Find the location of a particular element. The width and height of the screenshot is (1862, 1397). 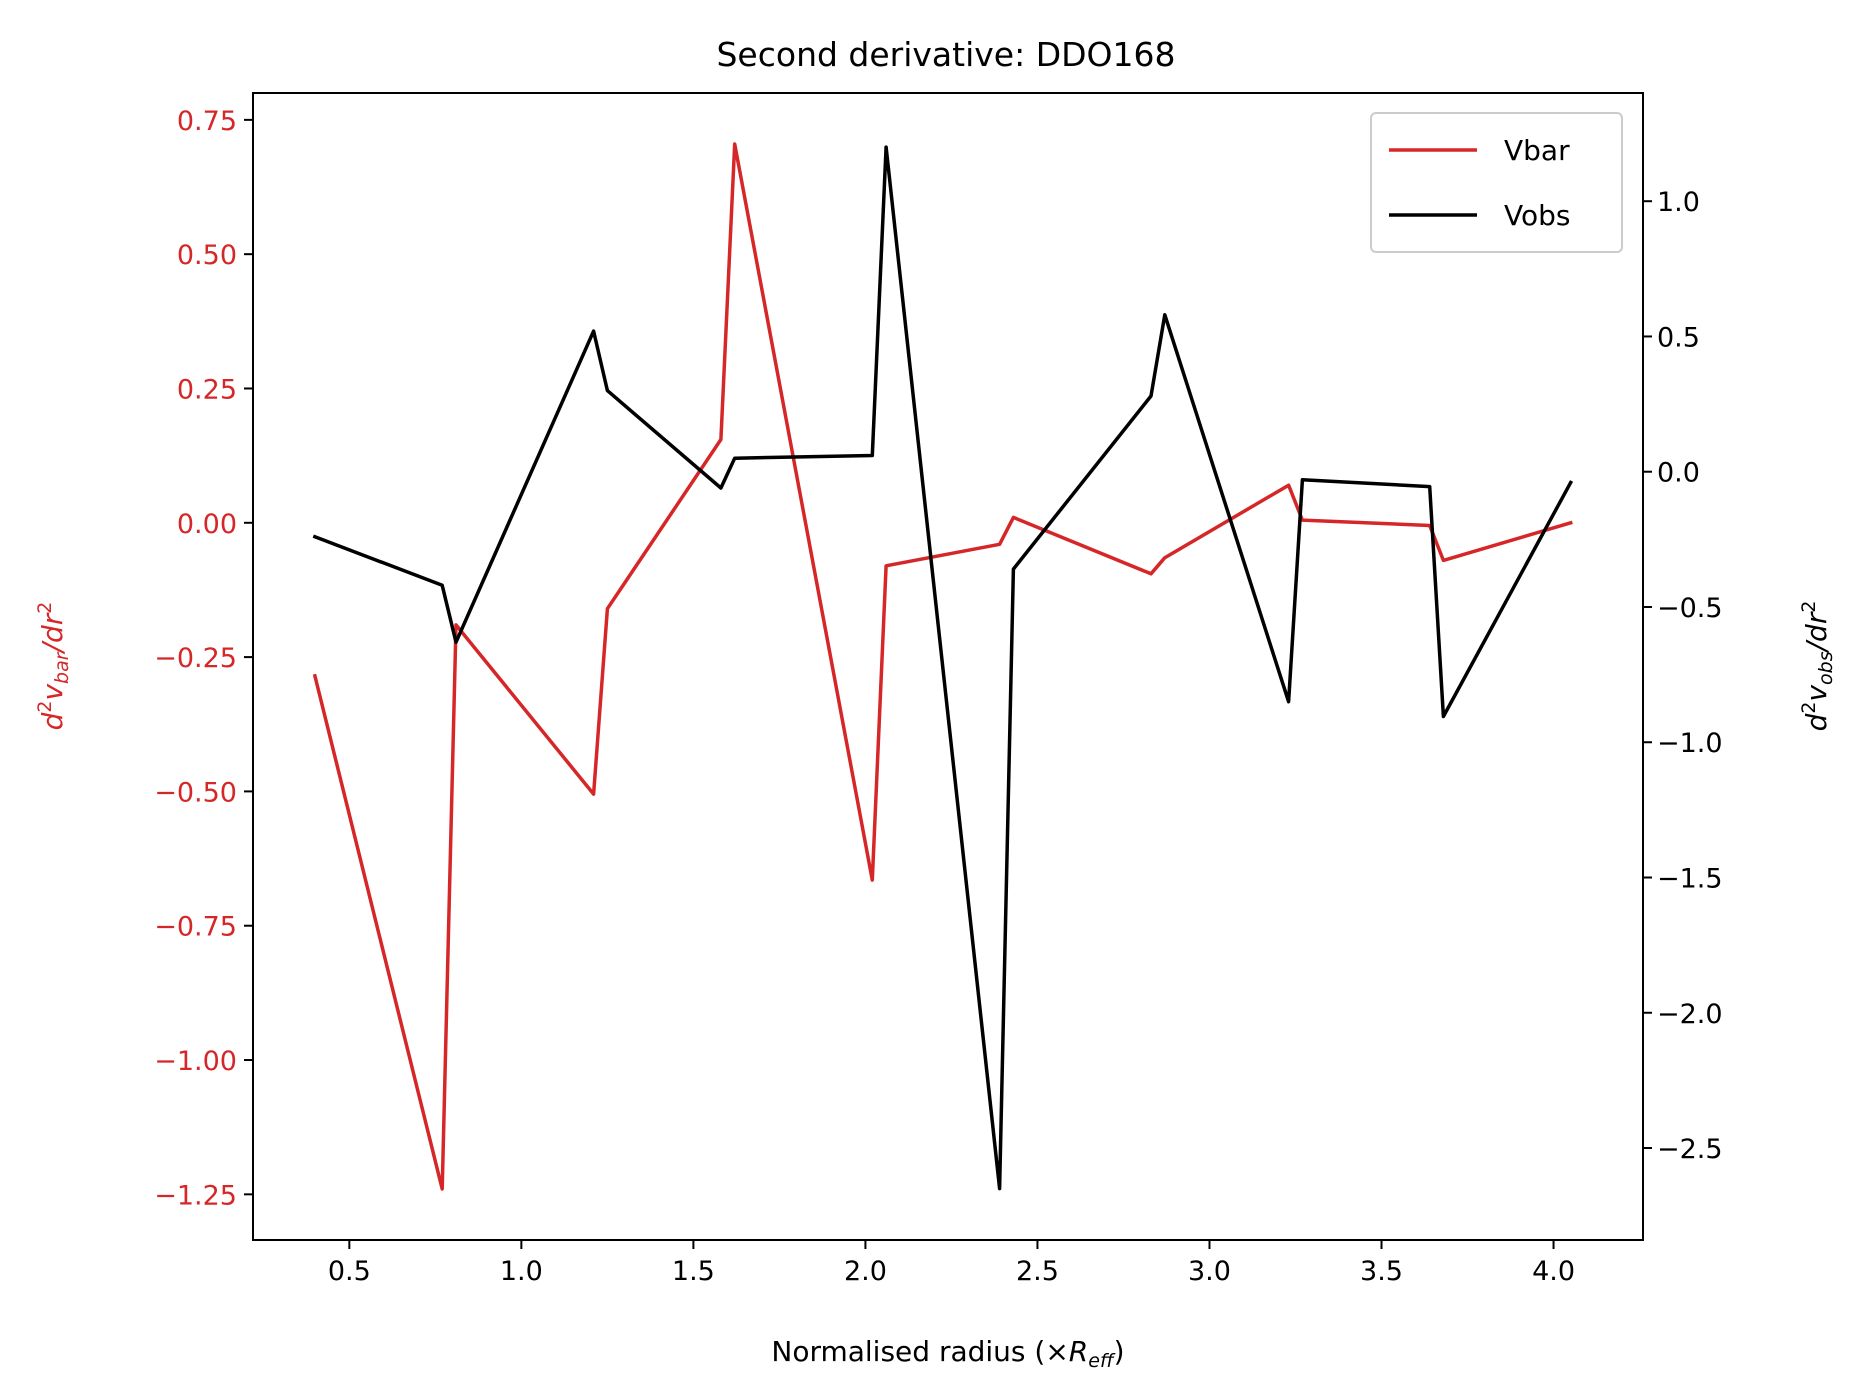

y-right-tick-label: −2.0 is located at coordinates (1690, 1014).